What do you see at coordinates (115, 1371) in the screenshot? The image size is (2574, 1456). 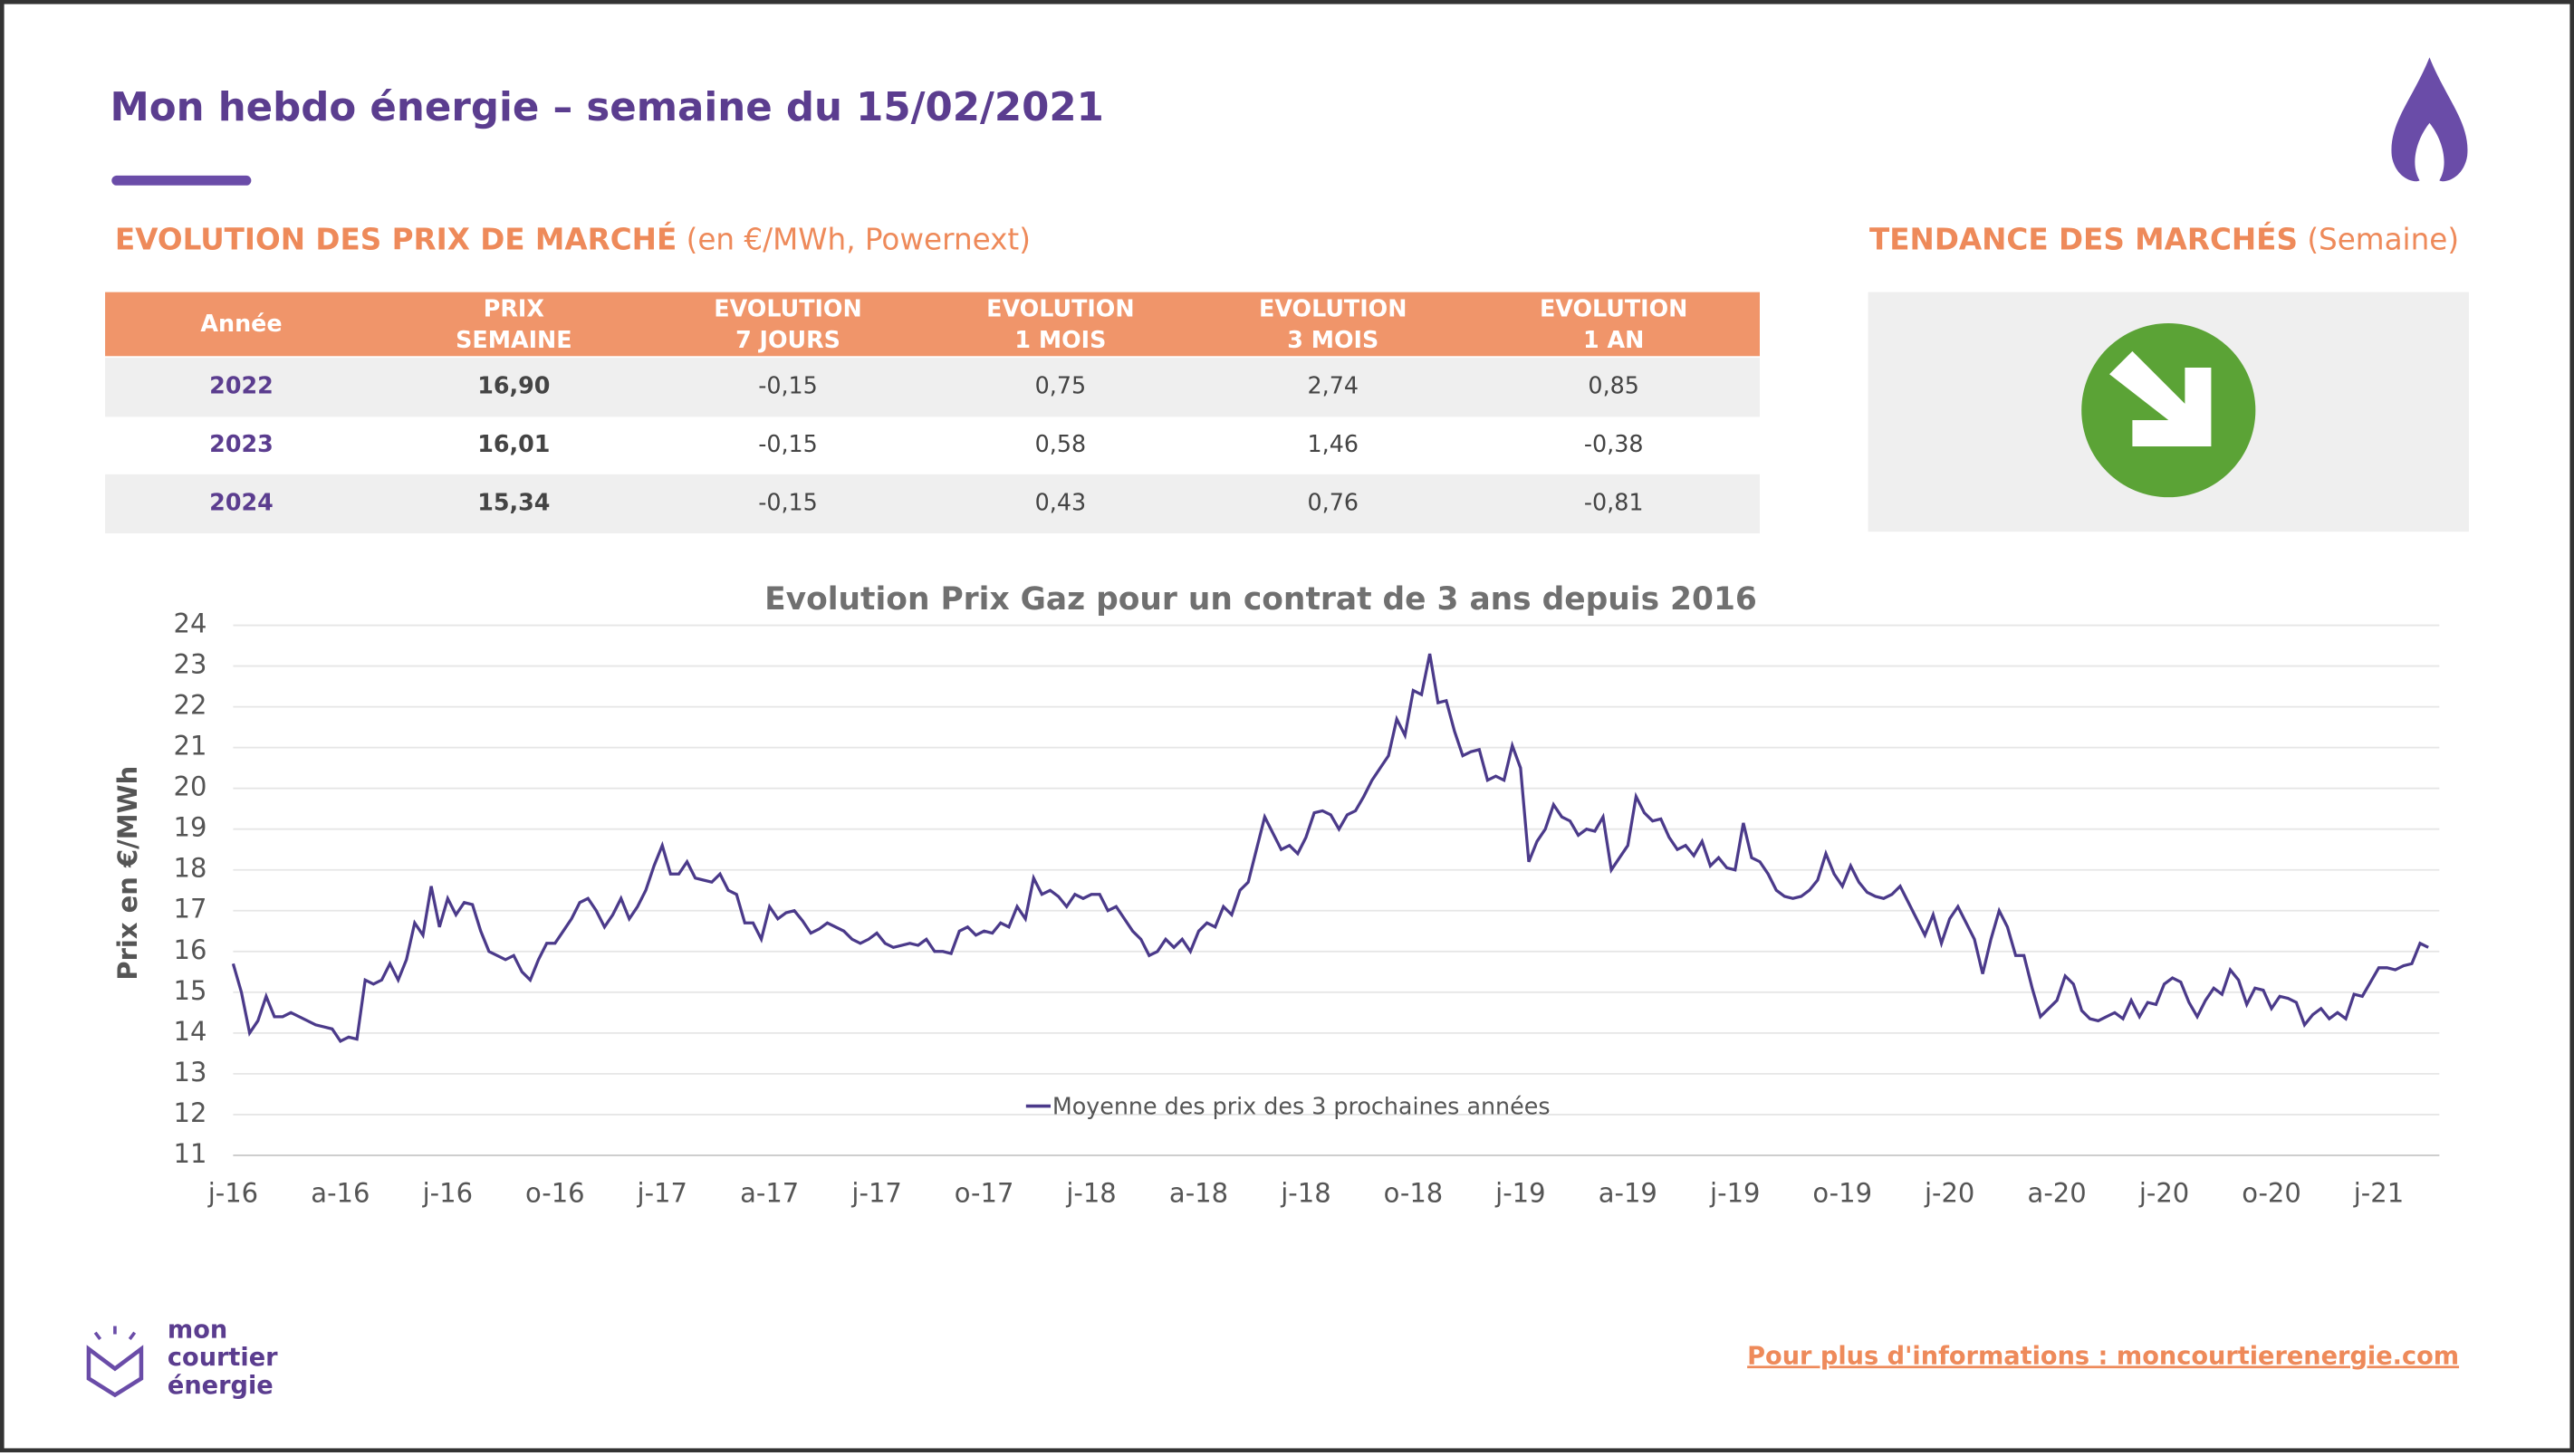 I see `logo-icon` at bounding box center [115, 1371].